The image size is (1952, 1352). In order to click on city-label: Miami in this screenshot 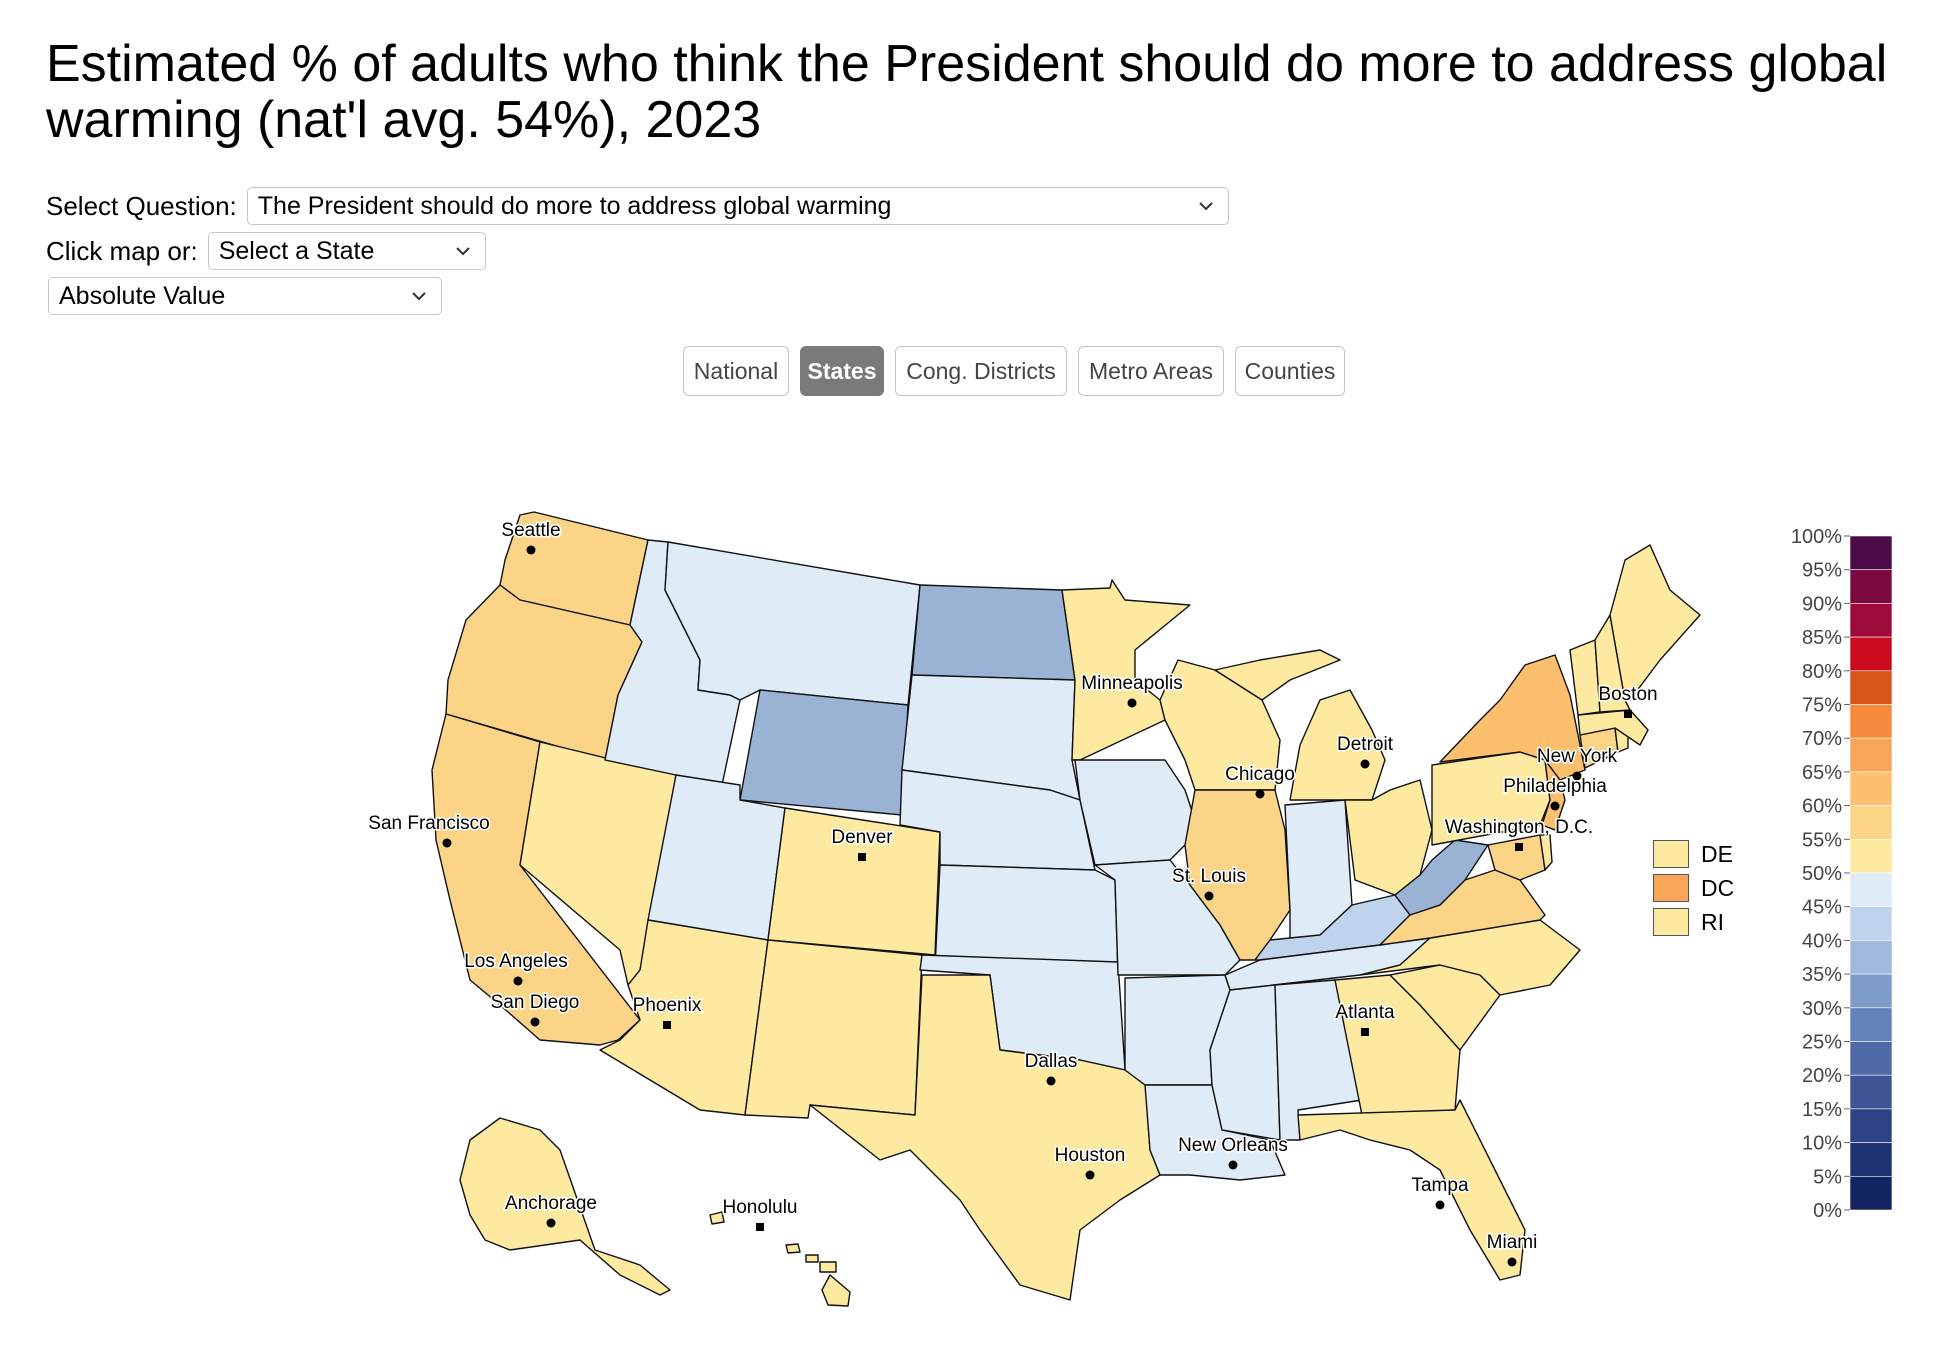, I will do `click(1512, 1242)`.